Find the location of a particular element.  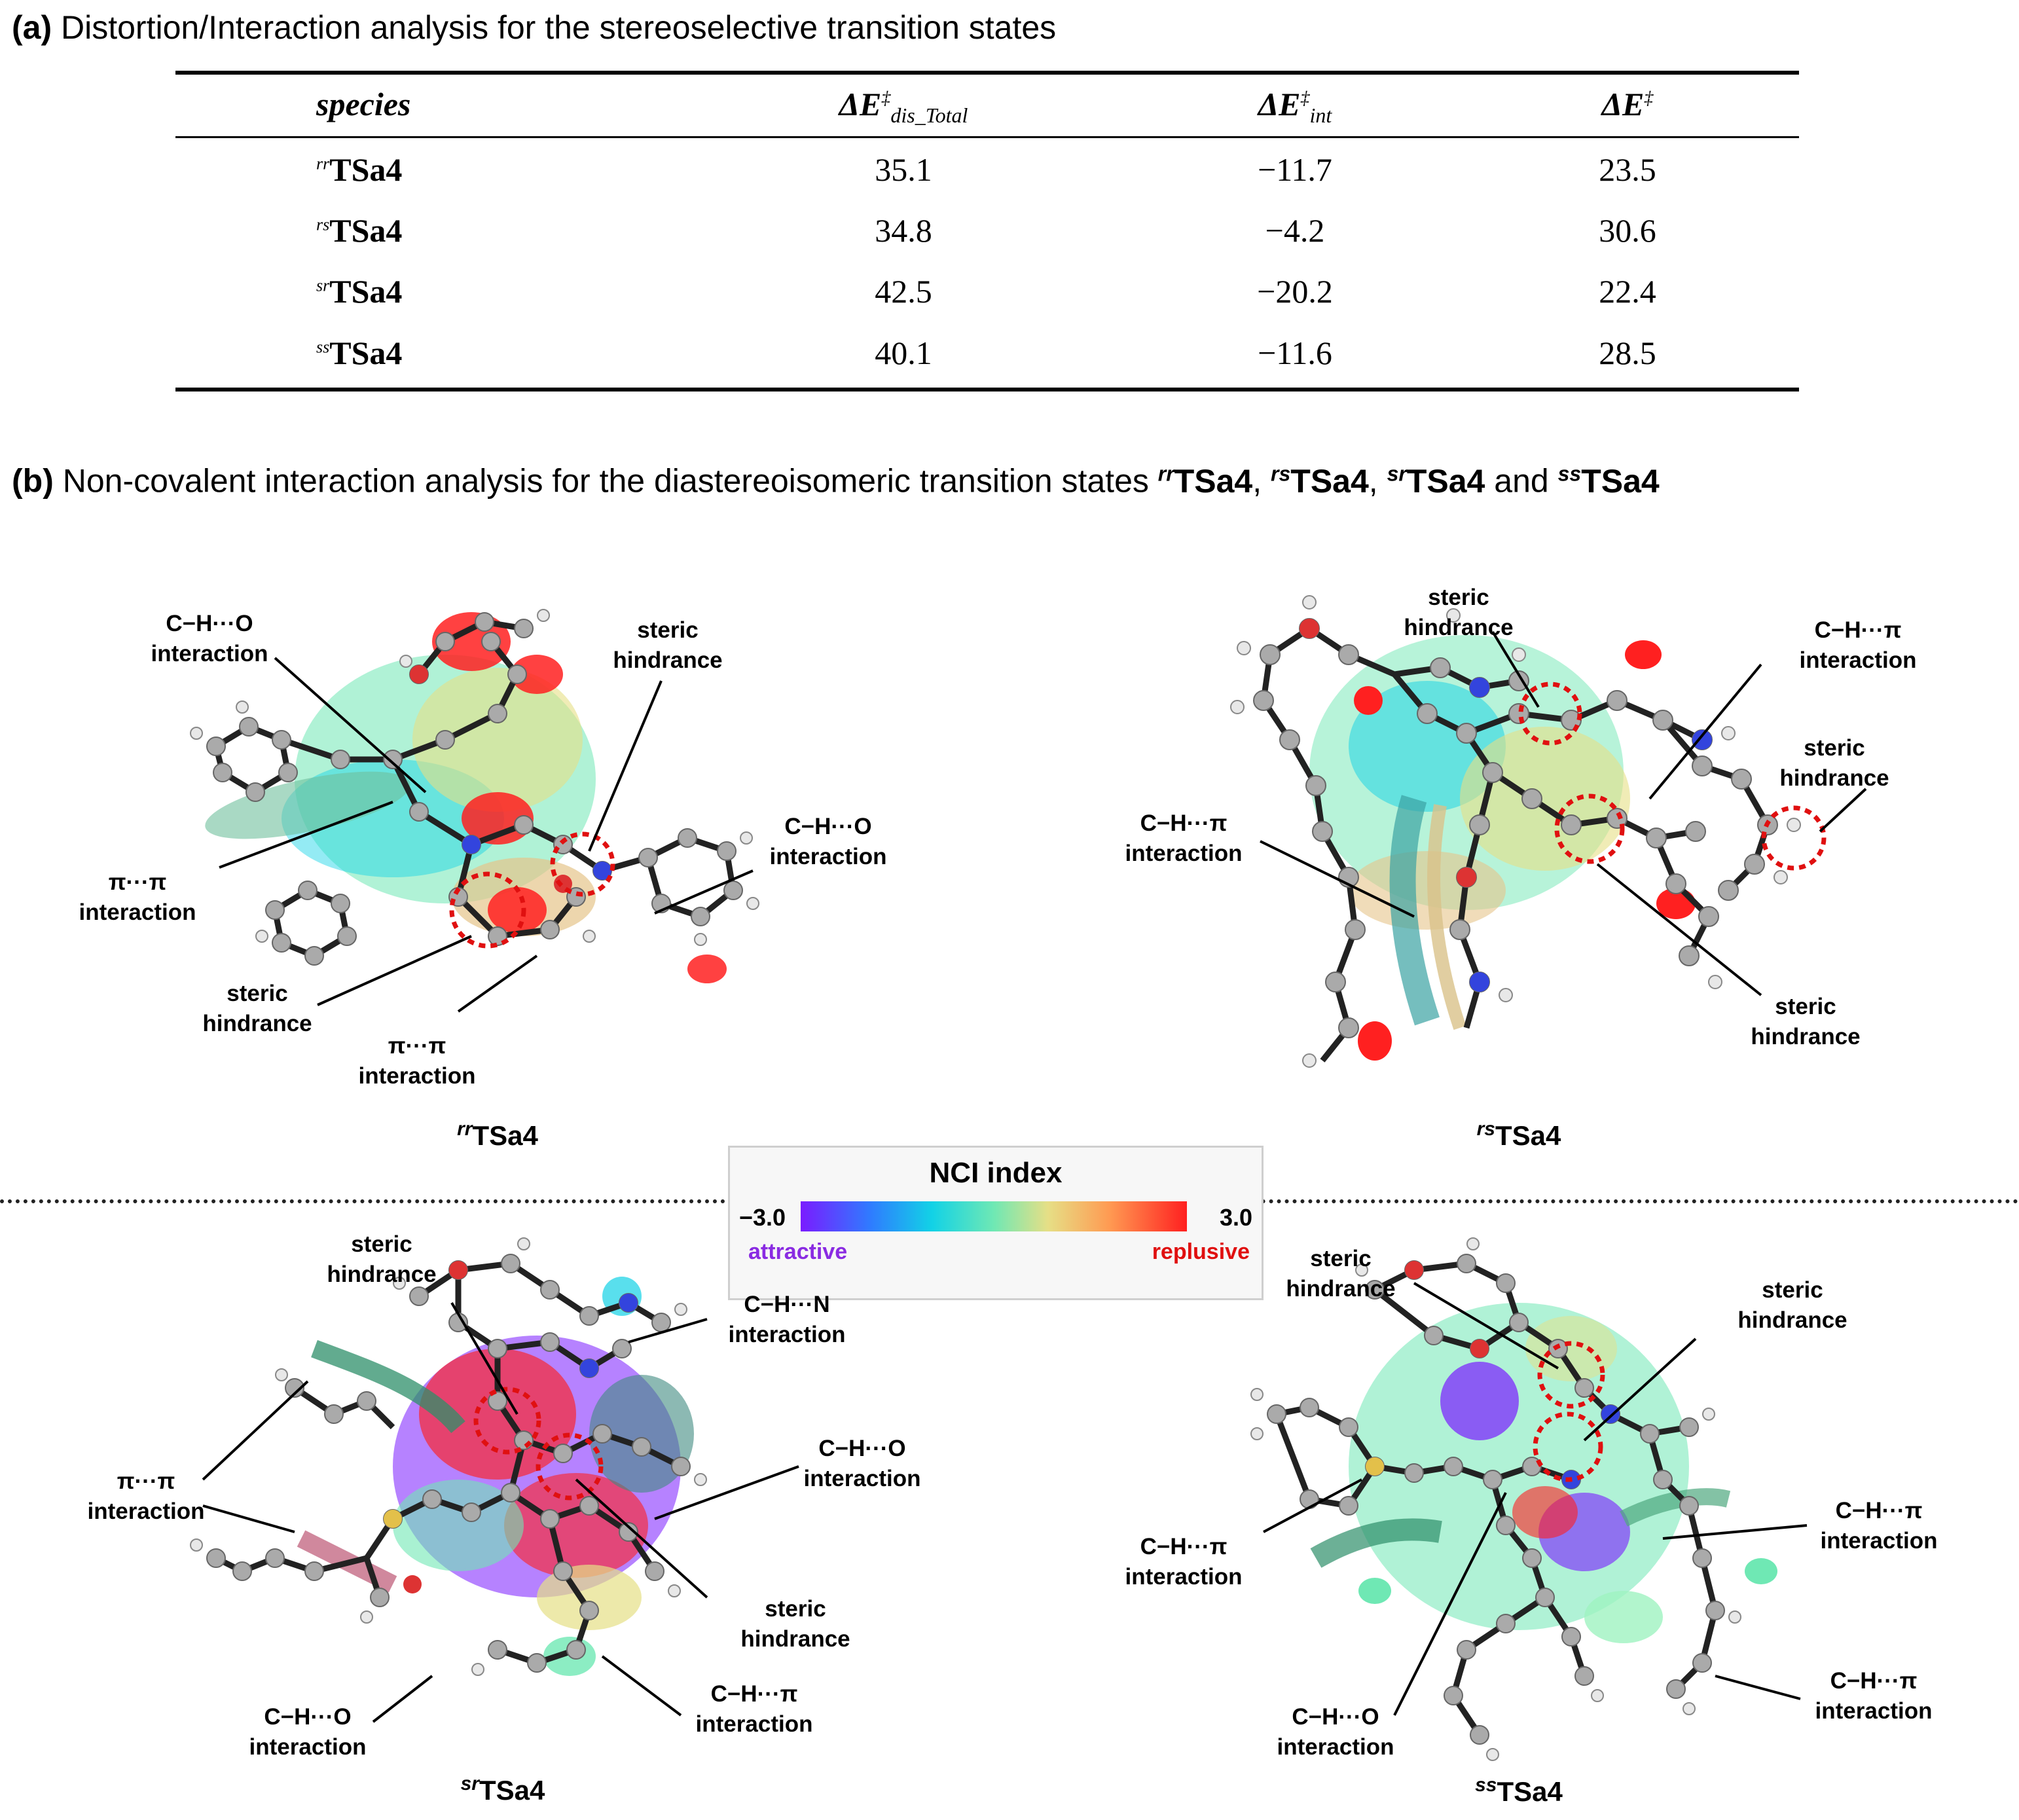

table-cell-dis: 42.5 is located at coordinates (903, 291).